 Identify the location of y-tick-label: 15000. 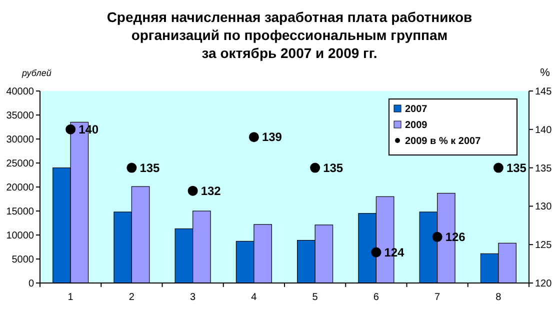
(20, 212).